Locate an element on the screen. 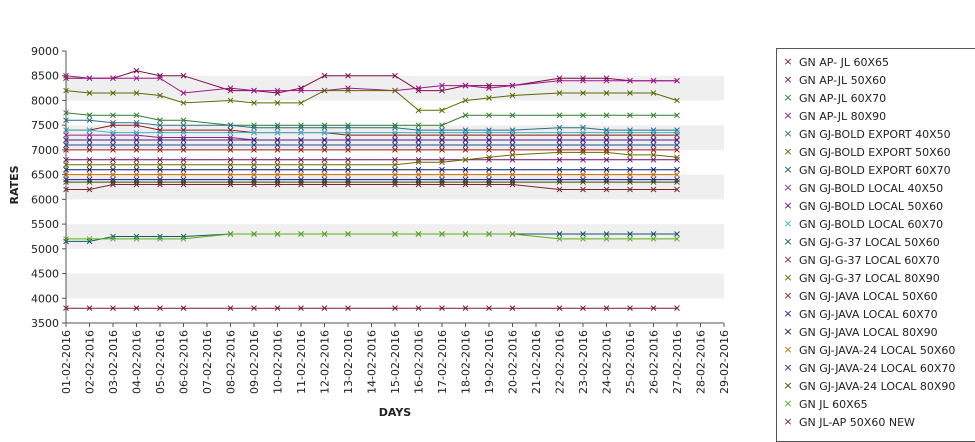 This screenshot has width=975, height=442. legend-item: × GN GJ-BOLD LOCAL 50X60 is located at coordinates (860, 206).